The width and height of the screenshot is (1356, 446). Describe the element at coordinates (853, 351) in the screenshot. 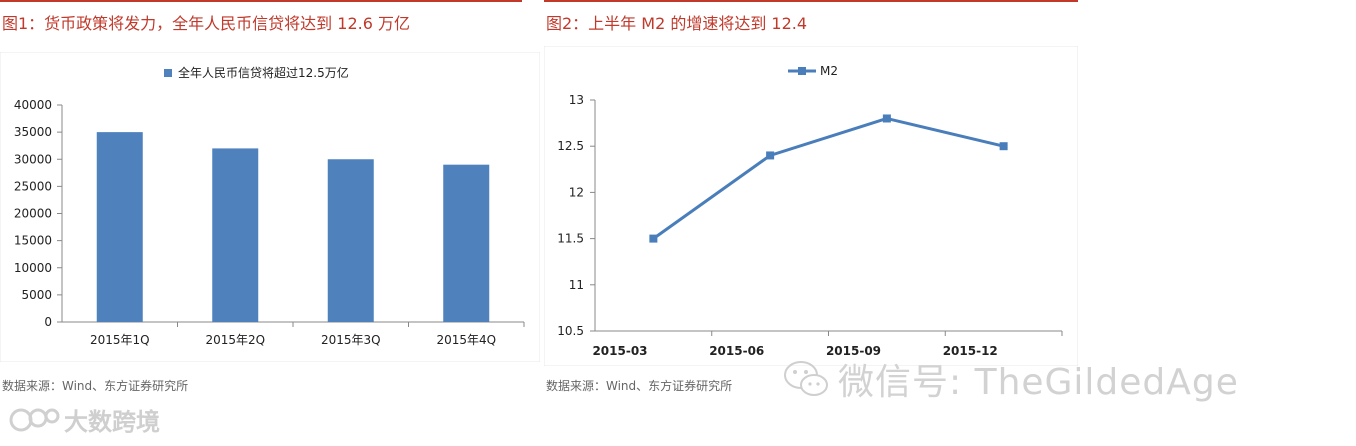

I see `x-tick-label: 2015-09` at that location.